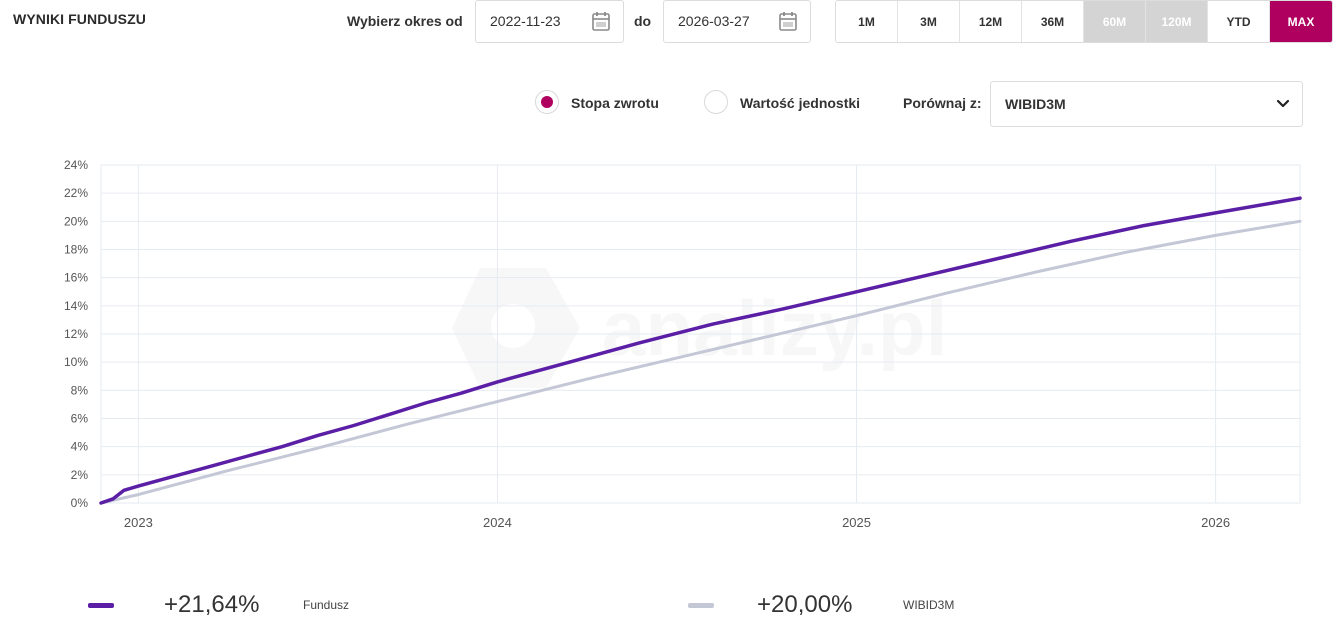 The width and height of the screenshot is (1341, 631). I want to click on compare-select-value: WIBID3M, so click(1035, 104).